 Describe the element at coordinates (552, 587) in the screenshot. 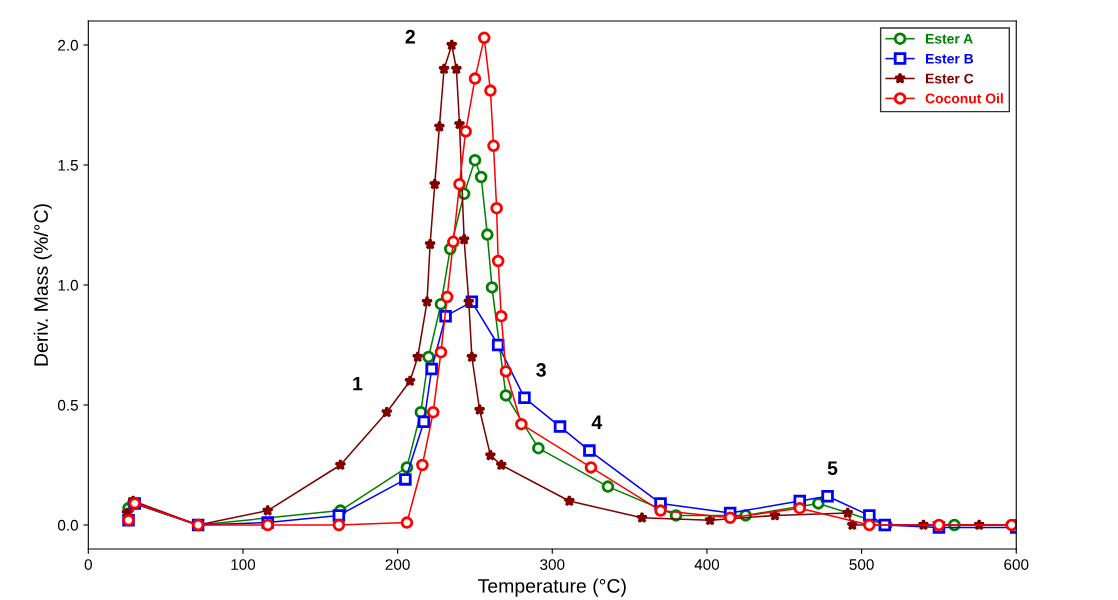

I see `x-axis-title: Temperature (°C)` at that location.